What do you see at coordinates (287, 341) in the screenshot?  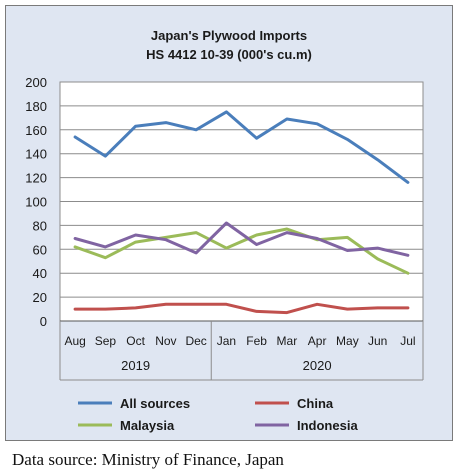 I see `x-tick-label: Mar` at bounding box center [287, 341].